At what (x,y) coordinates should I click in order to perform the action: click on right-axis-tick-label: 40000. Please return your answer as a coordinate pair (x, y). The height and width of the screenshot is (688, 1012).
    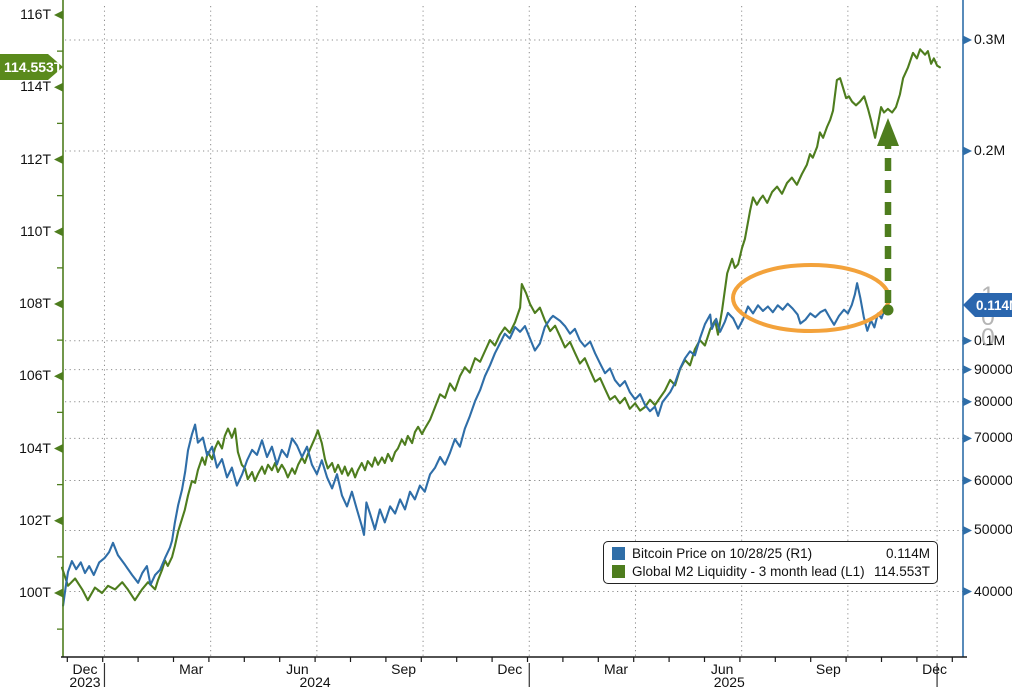
    Looking at the image, I should click on (993, 590).